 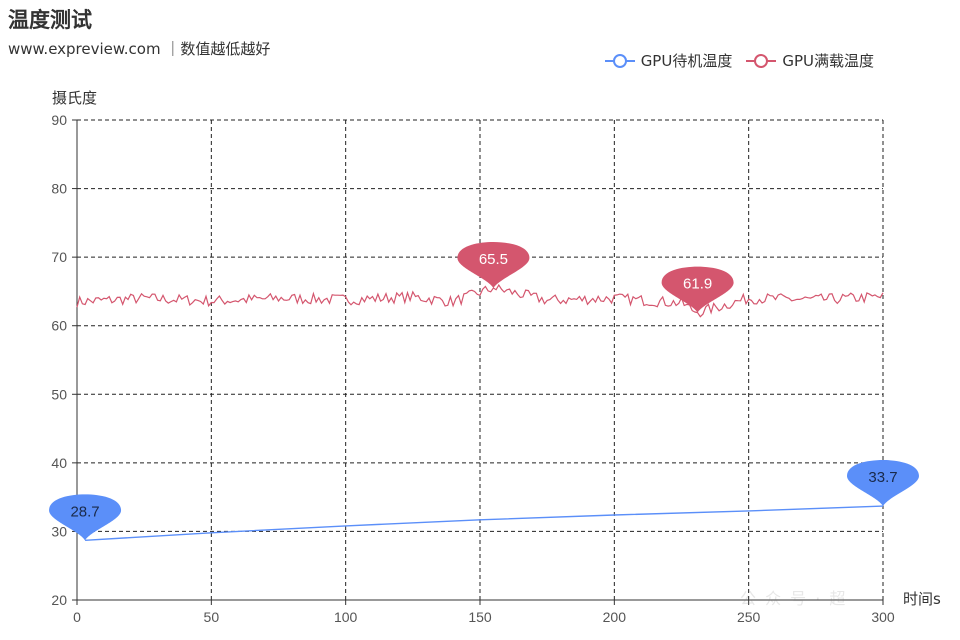 I want to click on load-marker-label: 65.5, so click(x=493, y=259).